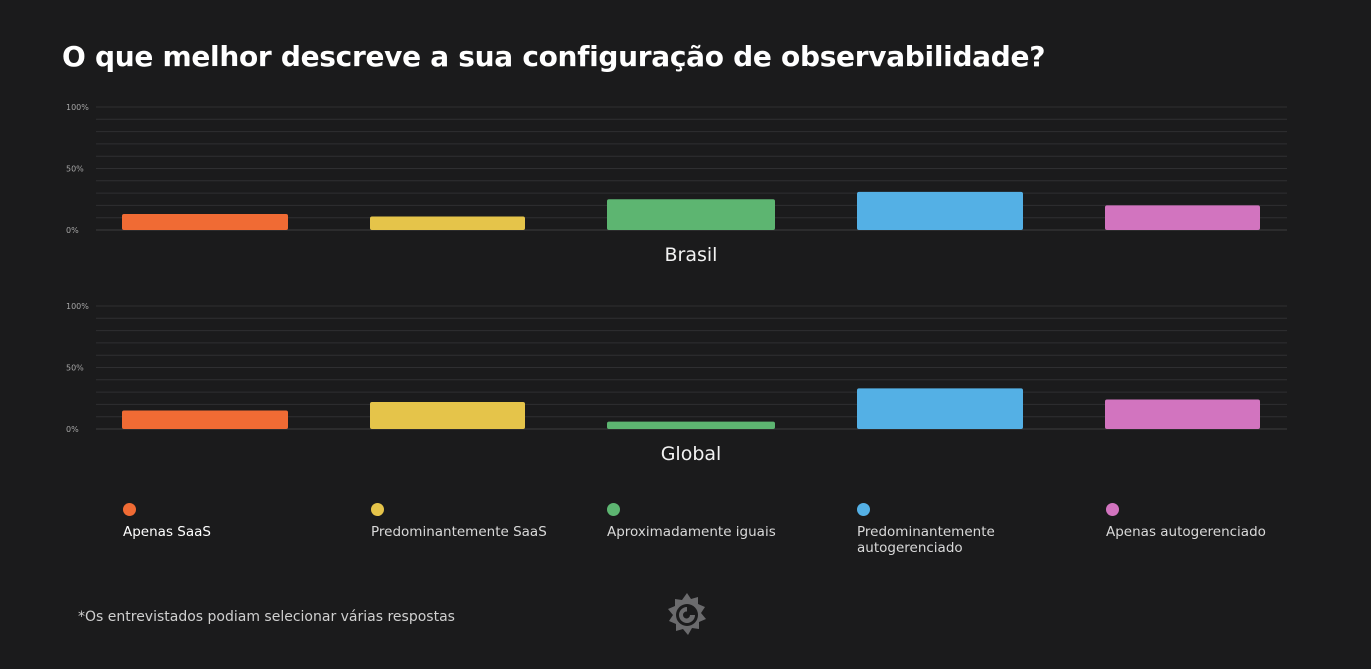  I want to click on legend-label: Predominantemente autogerenciado, so click(926, 540).